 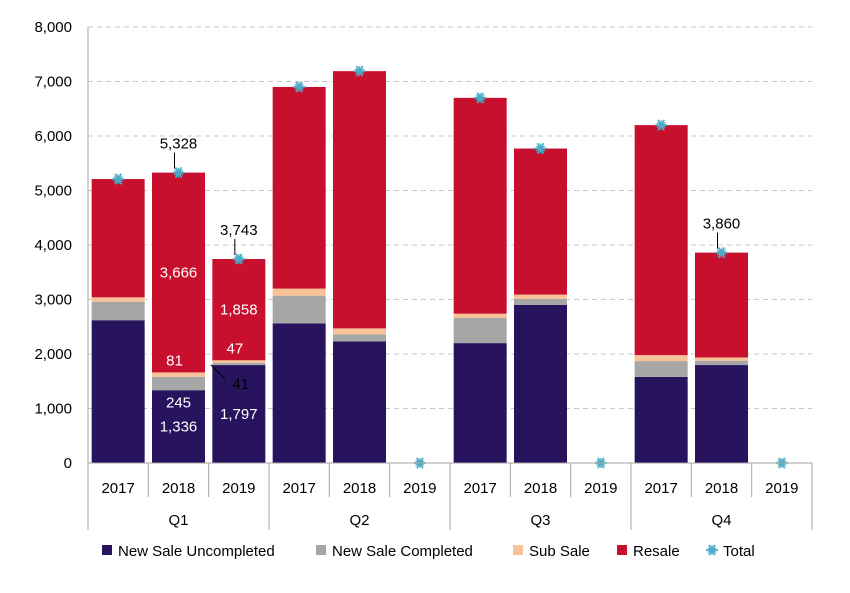 I want to click on y-tick-label: 4,000, so click(x=53, y=245).